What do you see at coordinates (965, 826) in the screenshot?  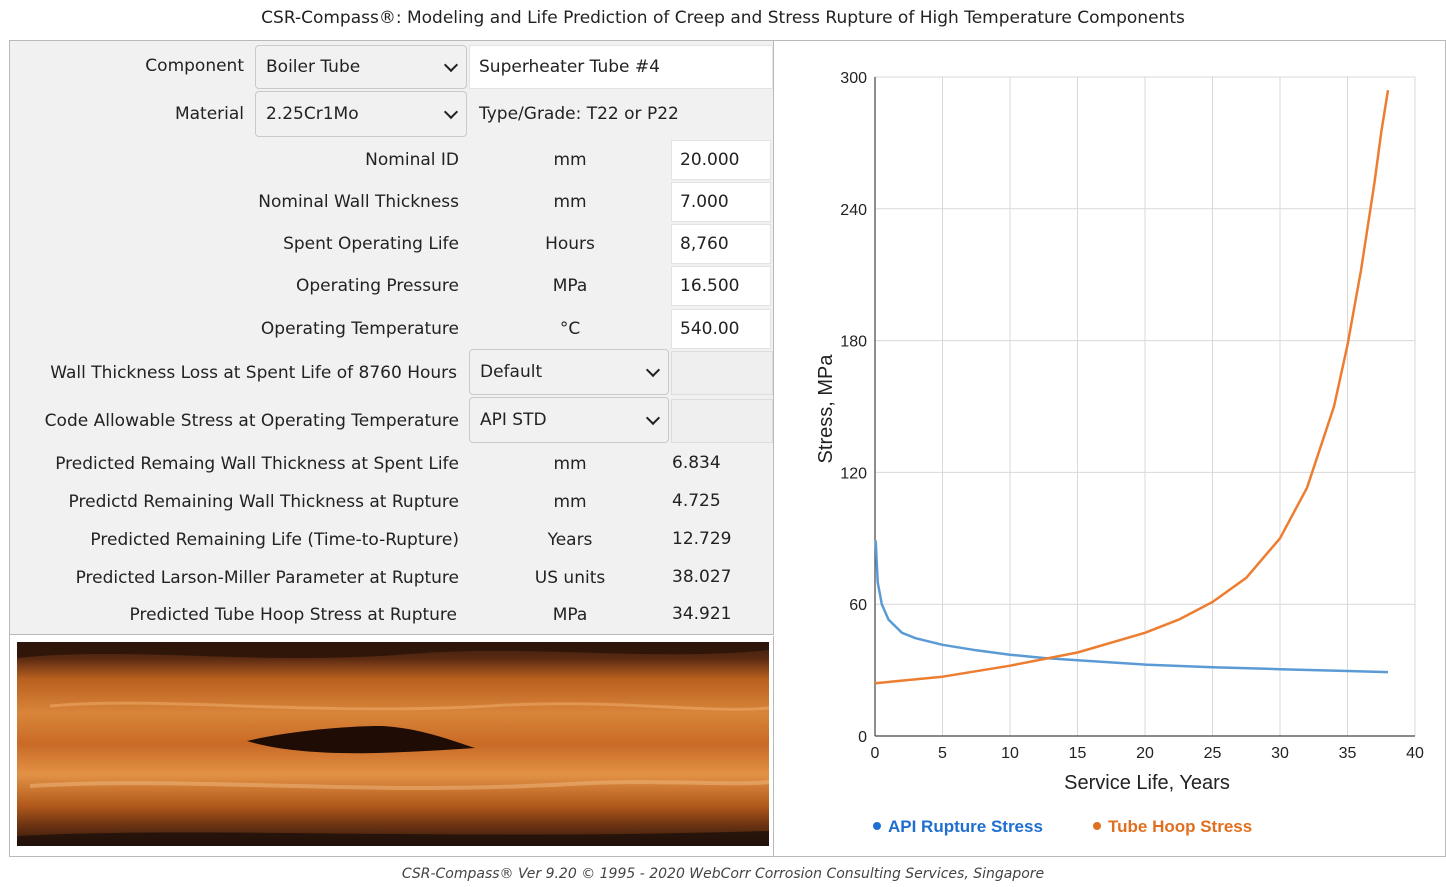 I see `legend-label: API Rupture Stress` at bounding box center [965, 826].